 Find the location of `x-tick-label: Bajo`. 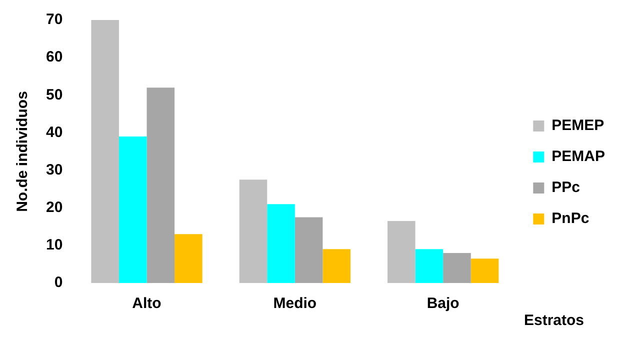

x-tick-label: Bajo is located at coordinates (443, 303).